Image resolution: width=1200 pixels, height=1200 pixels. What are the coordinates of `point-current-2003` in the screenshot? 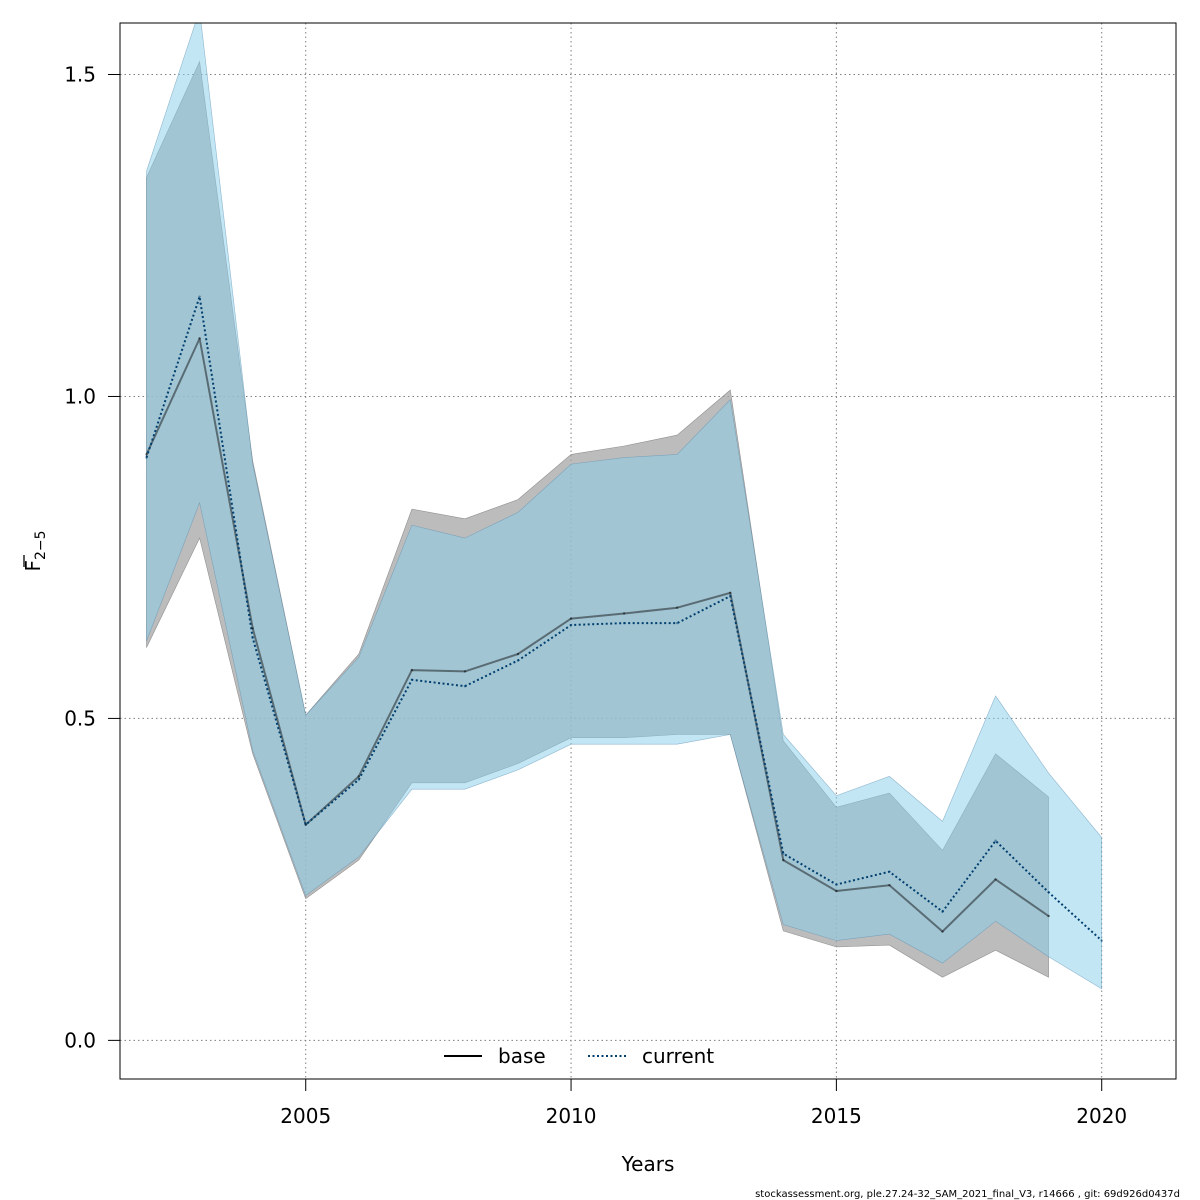 It's located at (199, 296).